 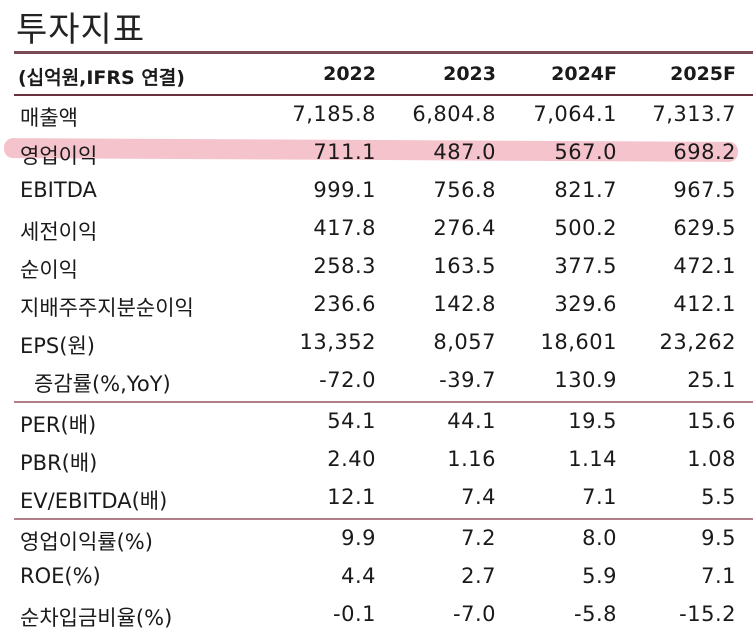 I want to click on cell: 329.6, so click(x=585, y=304).